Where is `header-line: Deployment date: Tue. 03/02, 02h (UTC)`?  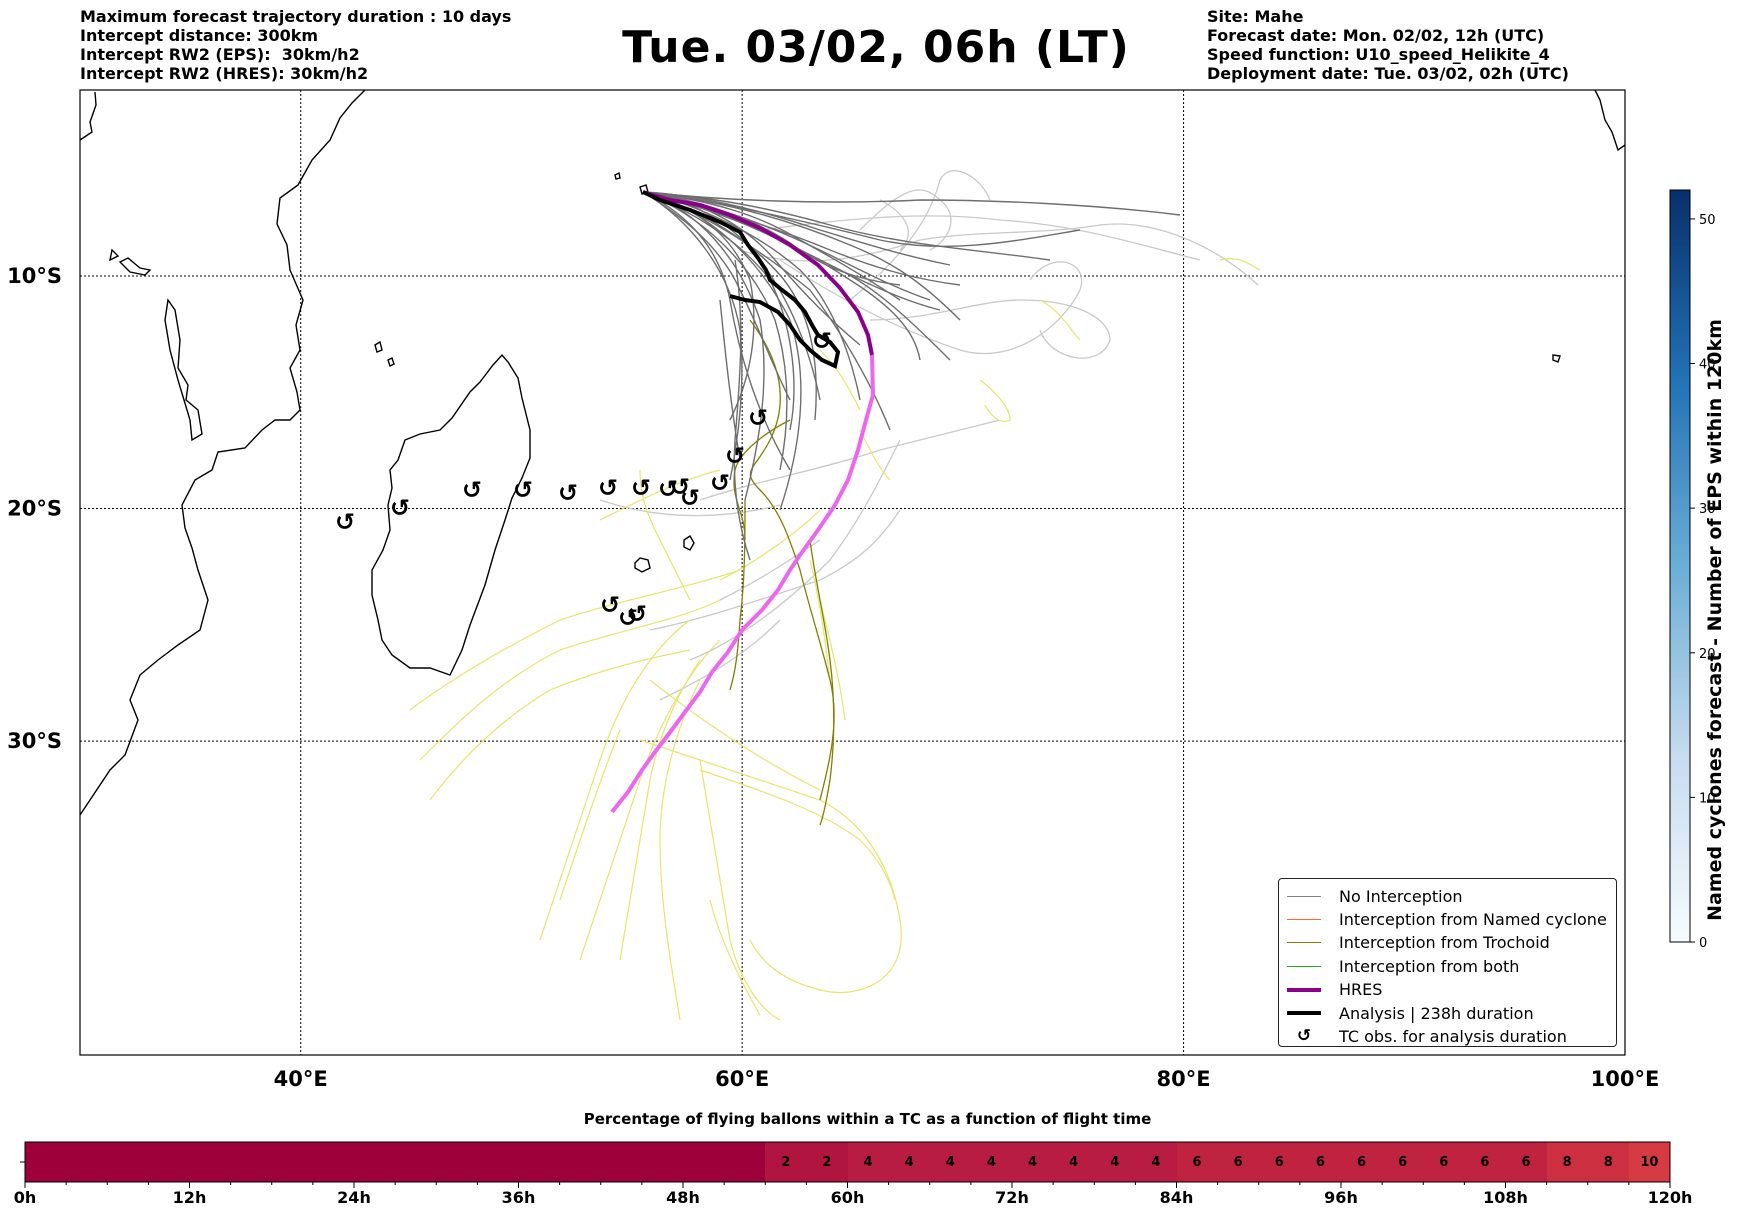
header-line: Deployment date: Tue. 03/02, 02h (UTC) is located at coordinates (1388, 73).